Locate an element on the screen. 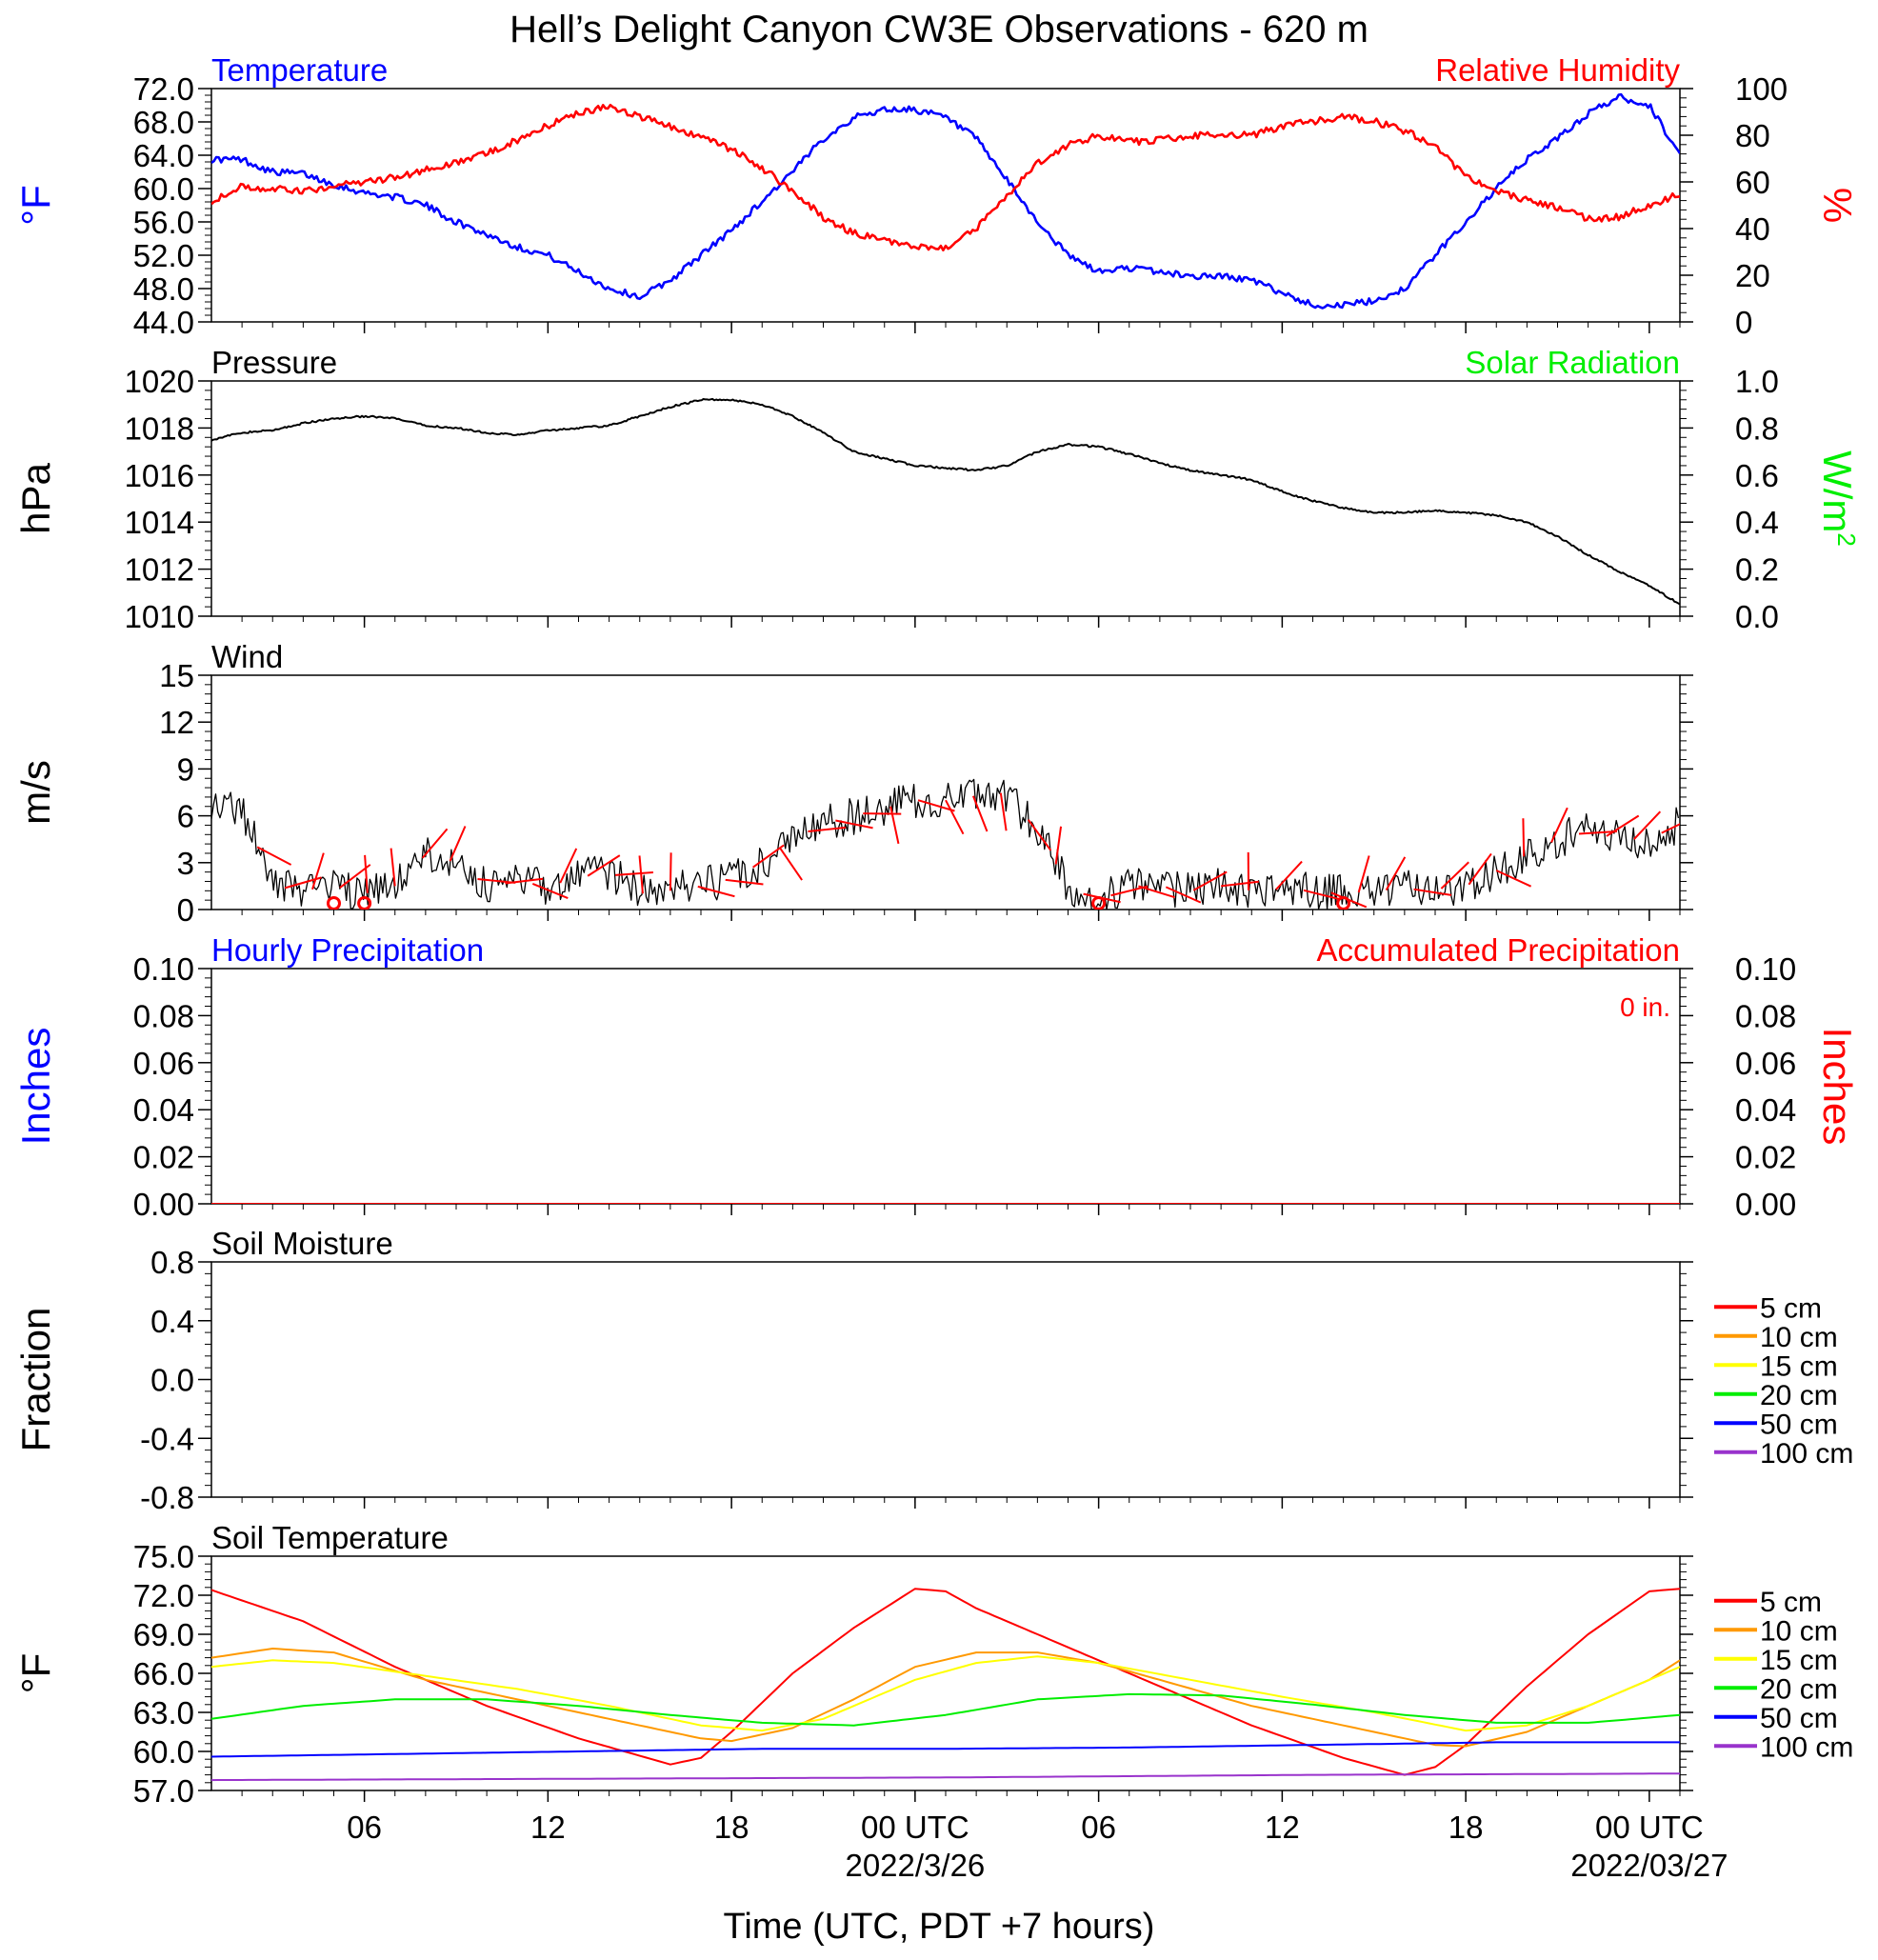 Image resolution: width=1878 pixels, height=1960 pixels. y-axis-label-left: °F is located at coordinates (35, 1673).